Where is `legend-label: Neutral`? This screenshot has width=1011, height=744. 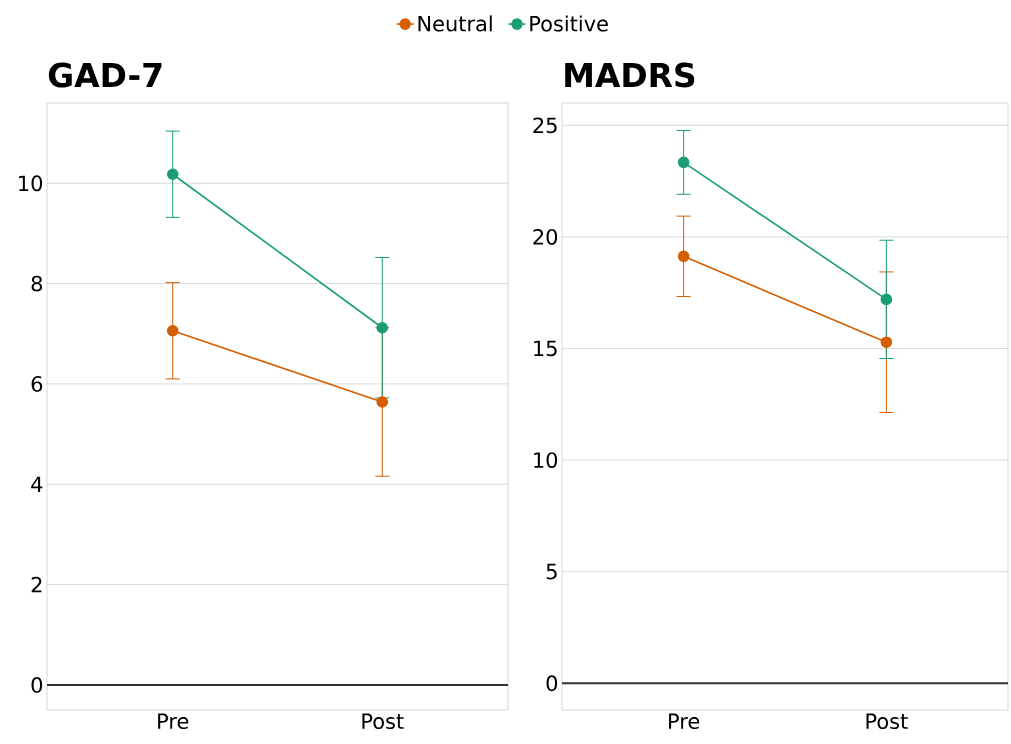 legend-label: Neutral is located at coordinates (455, 23).